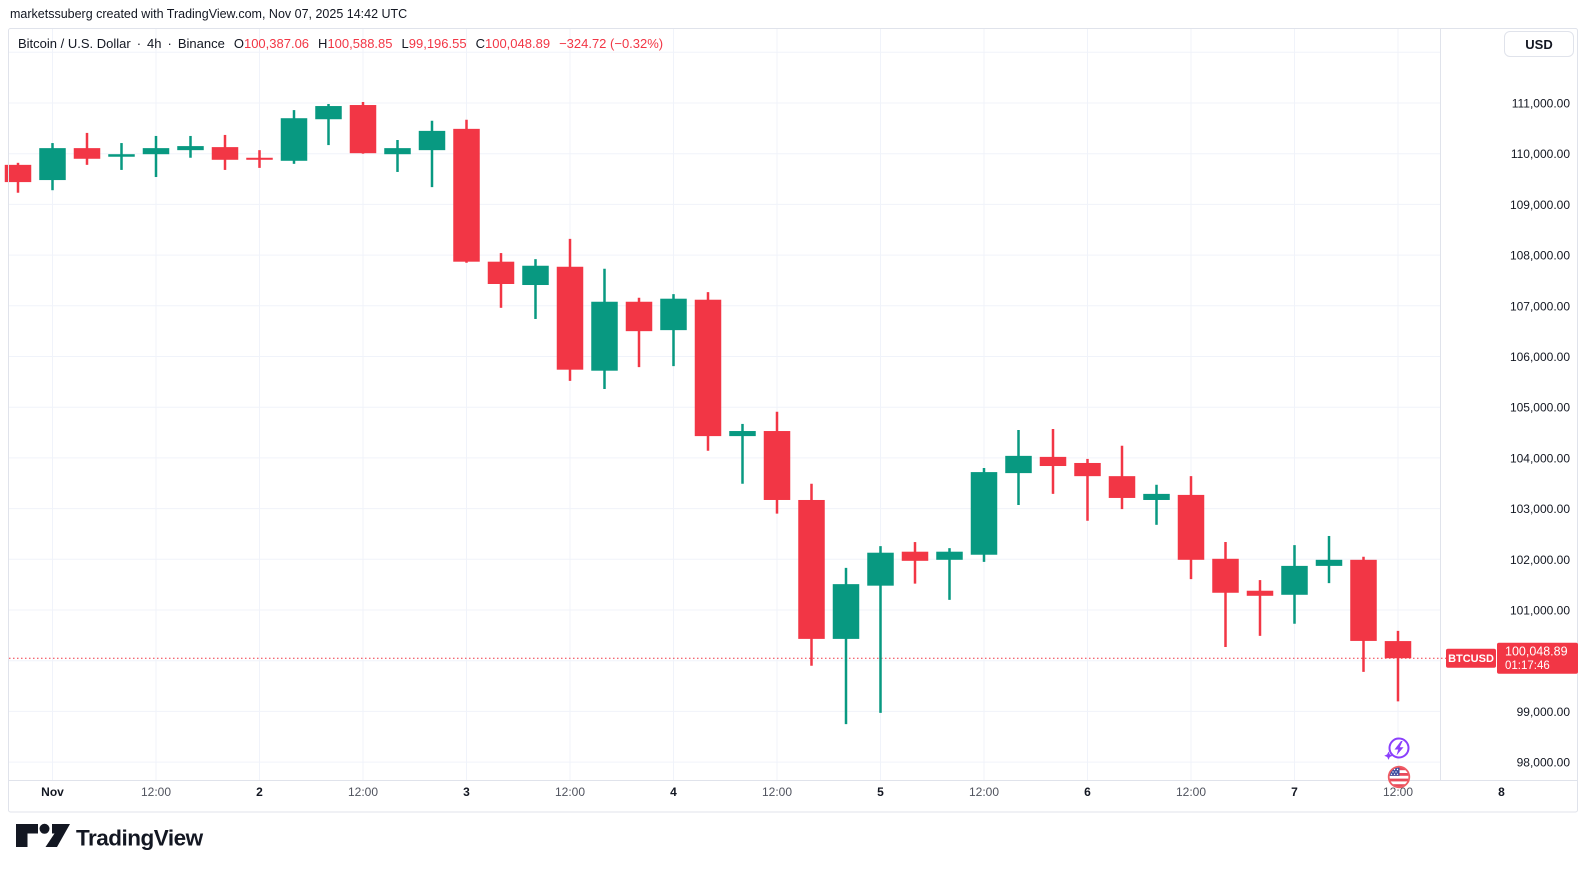 This screenshot has width=1587, height=875. What do you see at coordinates (1540, 408) in the screenshot?
I see `price-axis-label: 105,000.00` at bounding box center [1540, 408].